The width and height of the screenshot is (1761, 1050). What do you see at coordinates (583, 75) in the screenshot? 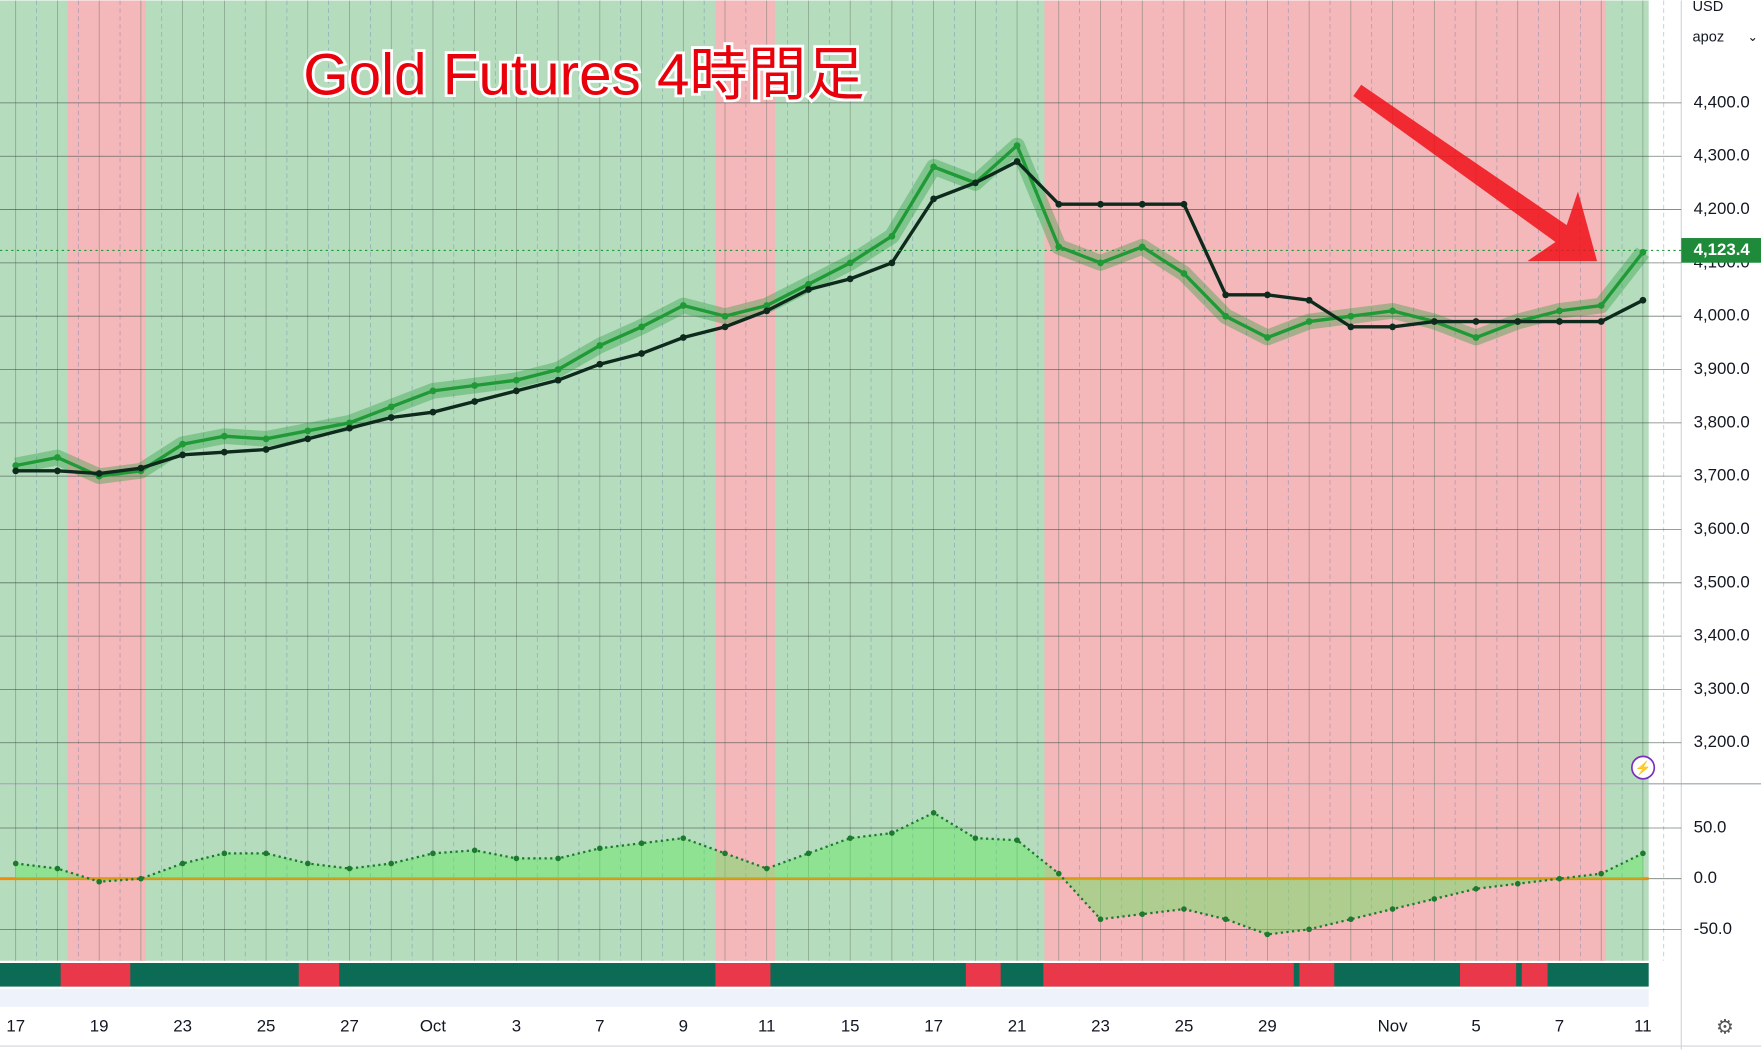
I see `chart-title: Gold Futures 4時間足` at bounding box center [583, 75].